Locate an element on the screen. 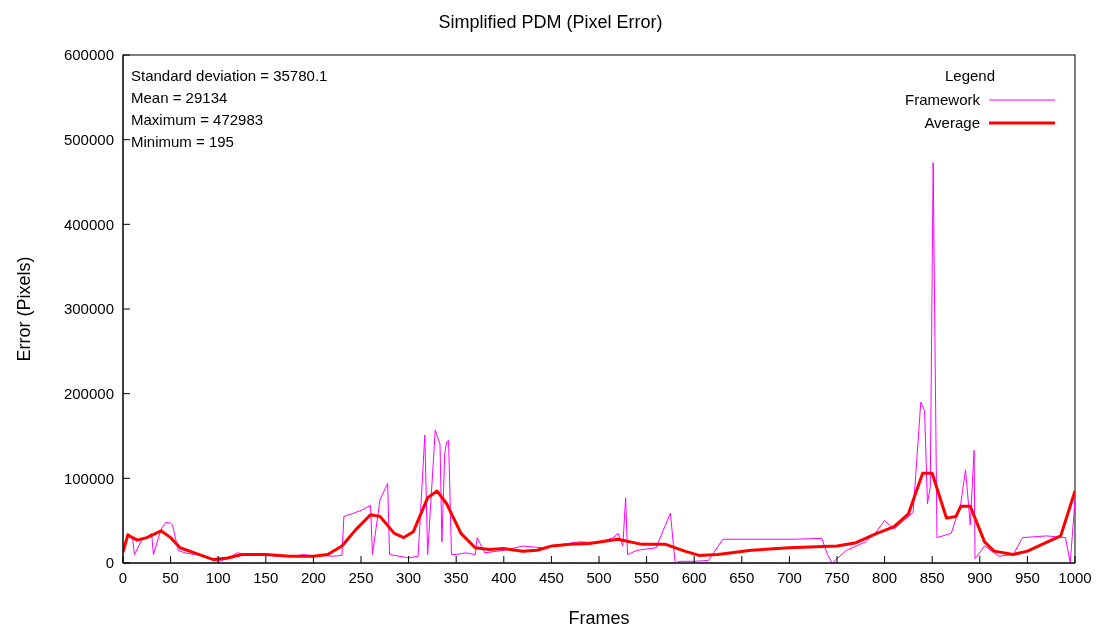  x-tick-label: 500 is located at coordinates (599, 577).